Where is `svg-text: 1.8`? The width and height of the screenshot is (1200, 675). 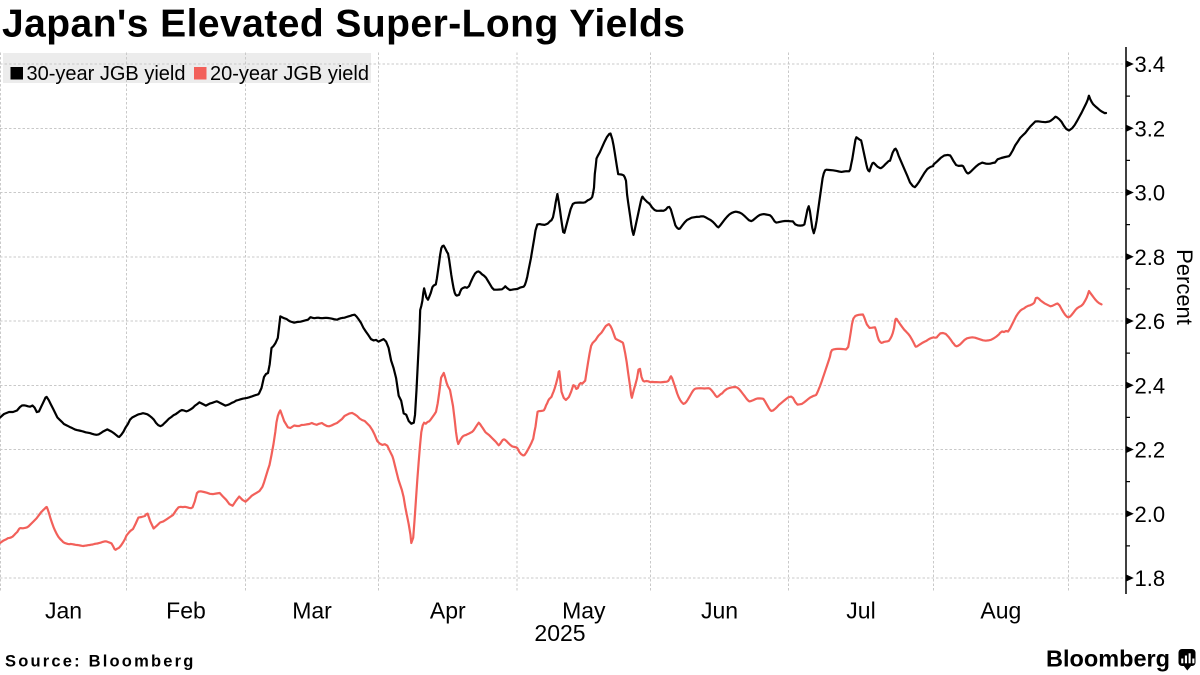 svg-text: 1.8 is located at coordinates (1150, 578).